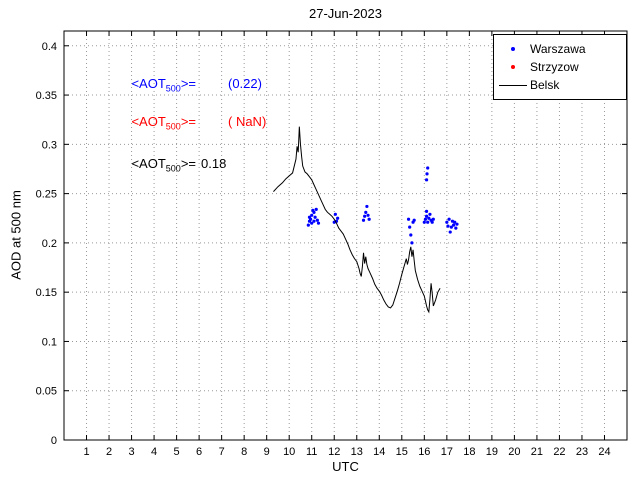  Describe the element at coordinates (559, 452) in the screenshot. I see `x-tick-label: 22` at that location.